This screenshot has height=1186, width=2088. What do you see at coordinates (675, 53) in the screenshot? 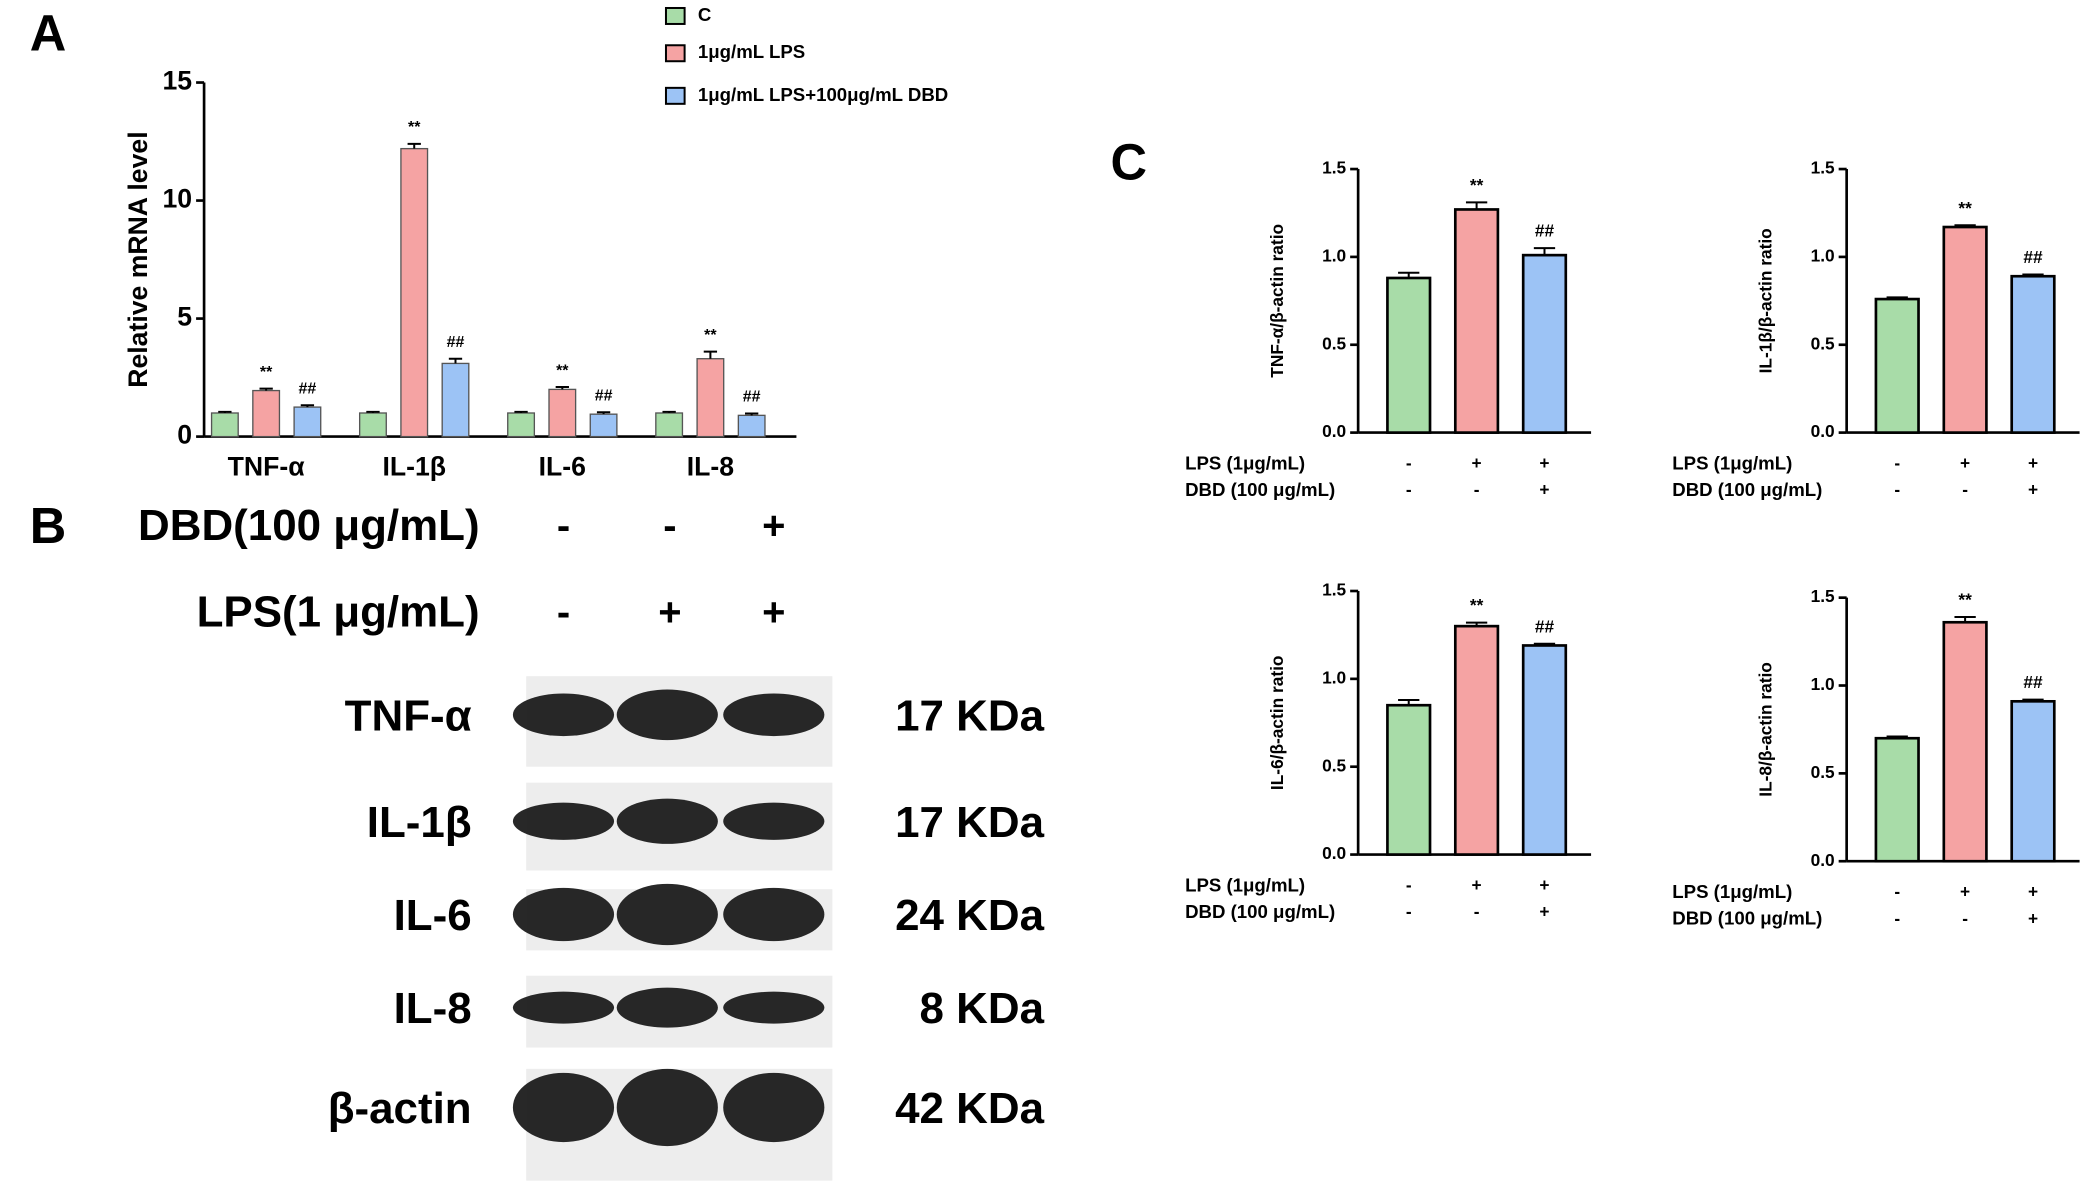
I see `legend-swatch` at bounding box center [675, 53].